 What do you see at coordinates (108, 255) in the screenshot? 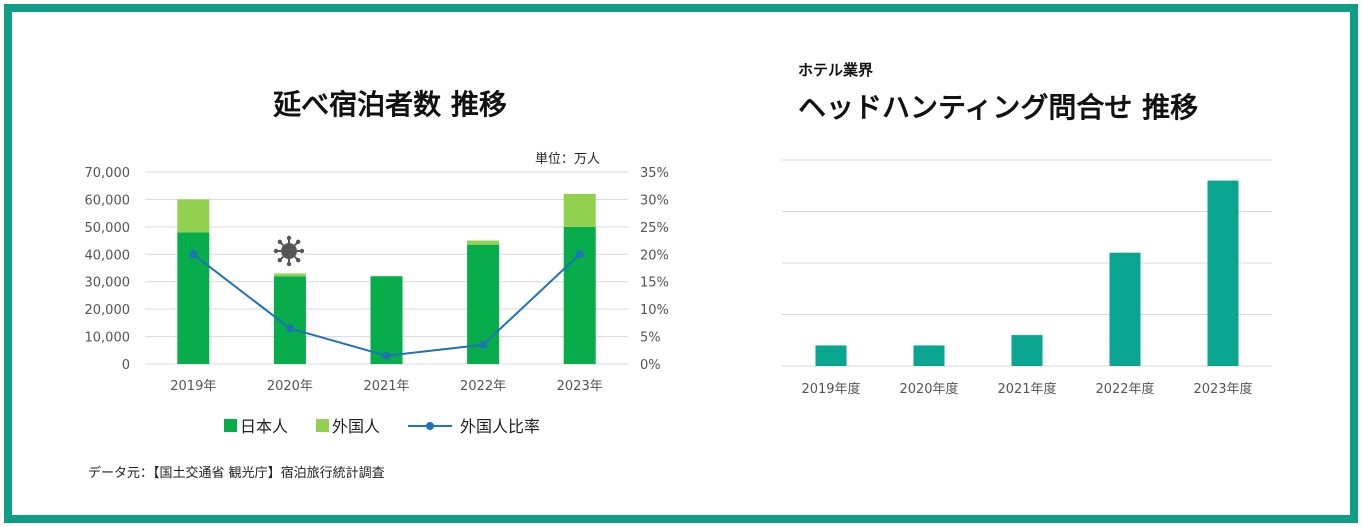
I see `y-tick-label: 40,000` at bounding box center [108, 255].